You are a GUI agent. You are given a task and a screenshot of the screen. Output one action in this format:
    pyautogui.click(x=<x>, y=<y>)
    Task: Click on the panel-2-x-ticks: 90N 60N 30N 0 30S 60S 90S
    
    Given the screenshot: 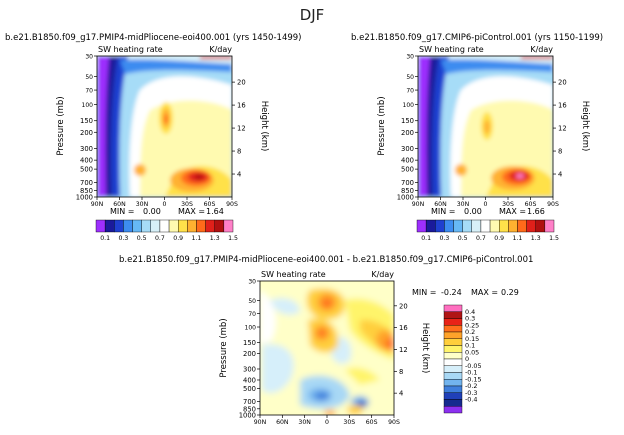 What is the action you would take?
    pyautogui.click(x=485, y=202)
    